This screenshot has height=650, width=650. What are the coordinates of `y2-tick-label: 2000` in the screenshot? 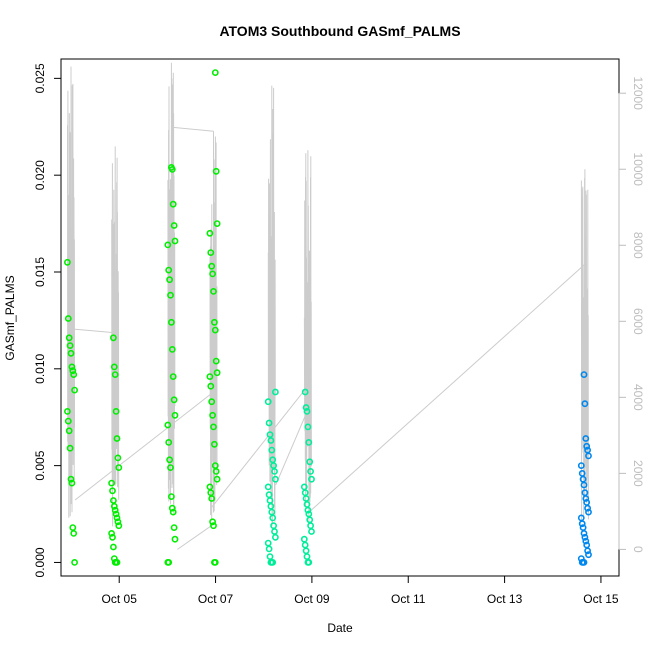 It's located at (638, 473).